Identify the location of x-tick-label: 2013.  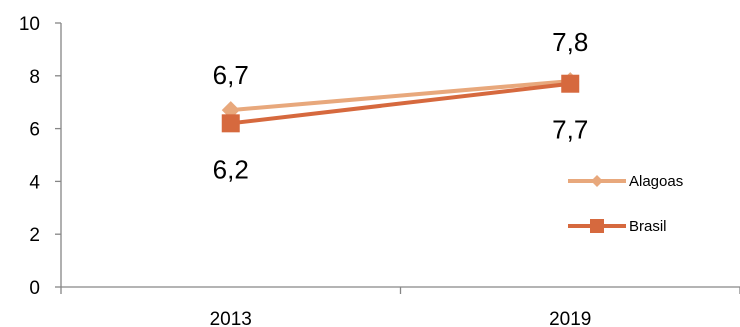
(231, 318).